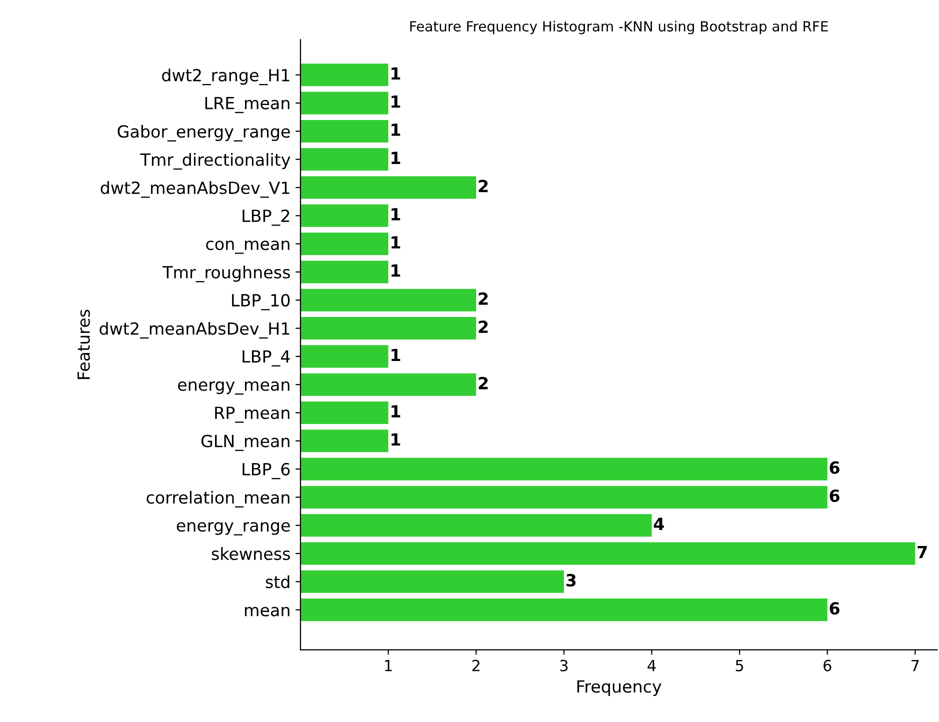  I want to click on y-tick-label: correlation_mean, so click(218, 499).